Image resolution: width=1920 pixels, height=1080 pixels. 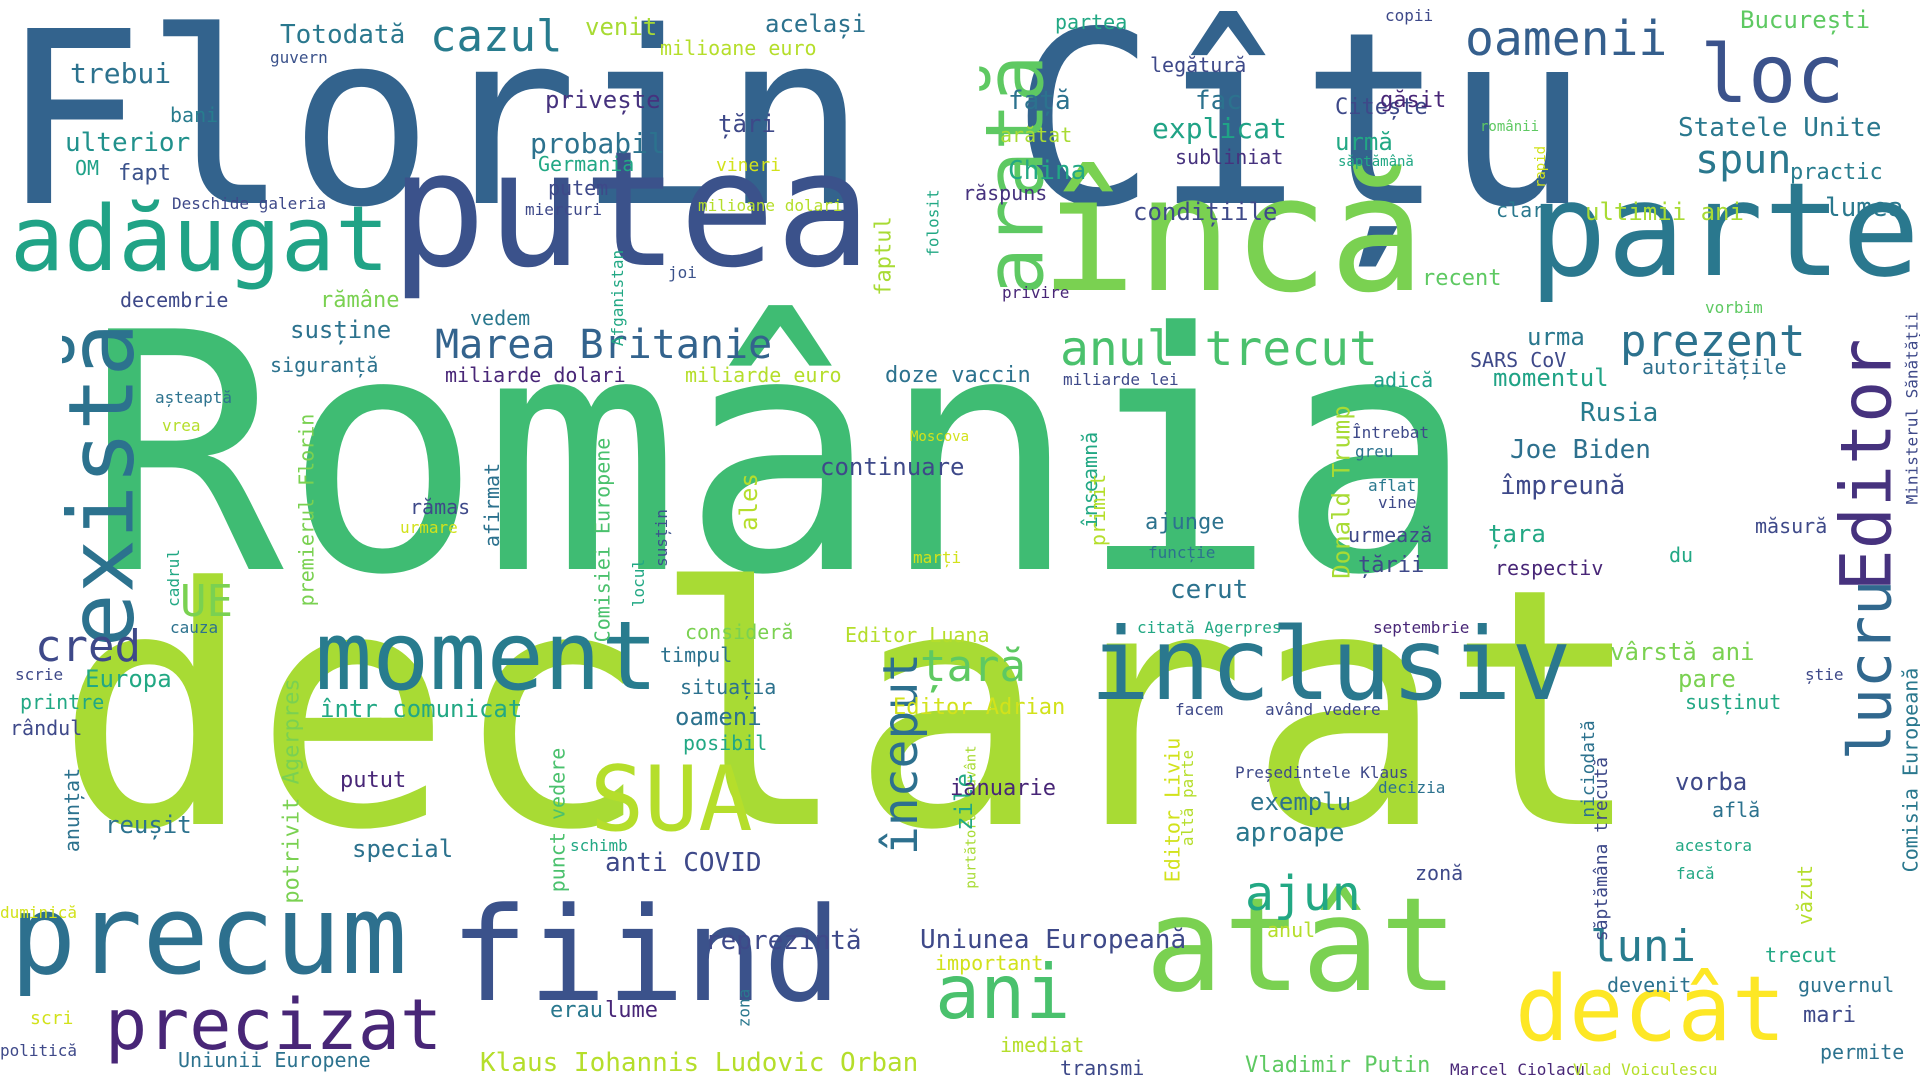 What do you see at coordinates (646, 955) in the screenshot?
I see `word: fiind` at bounding box center [646, 955].